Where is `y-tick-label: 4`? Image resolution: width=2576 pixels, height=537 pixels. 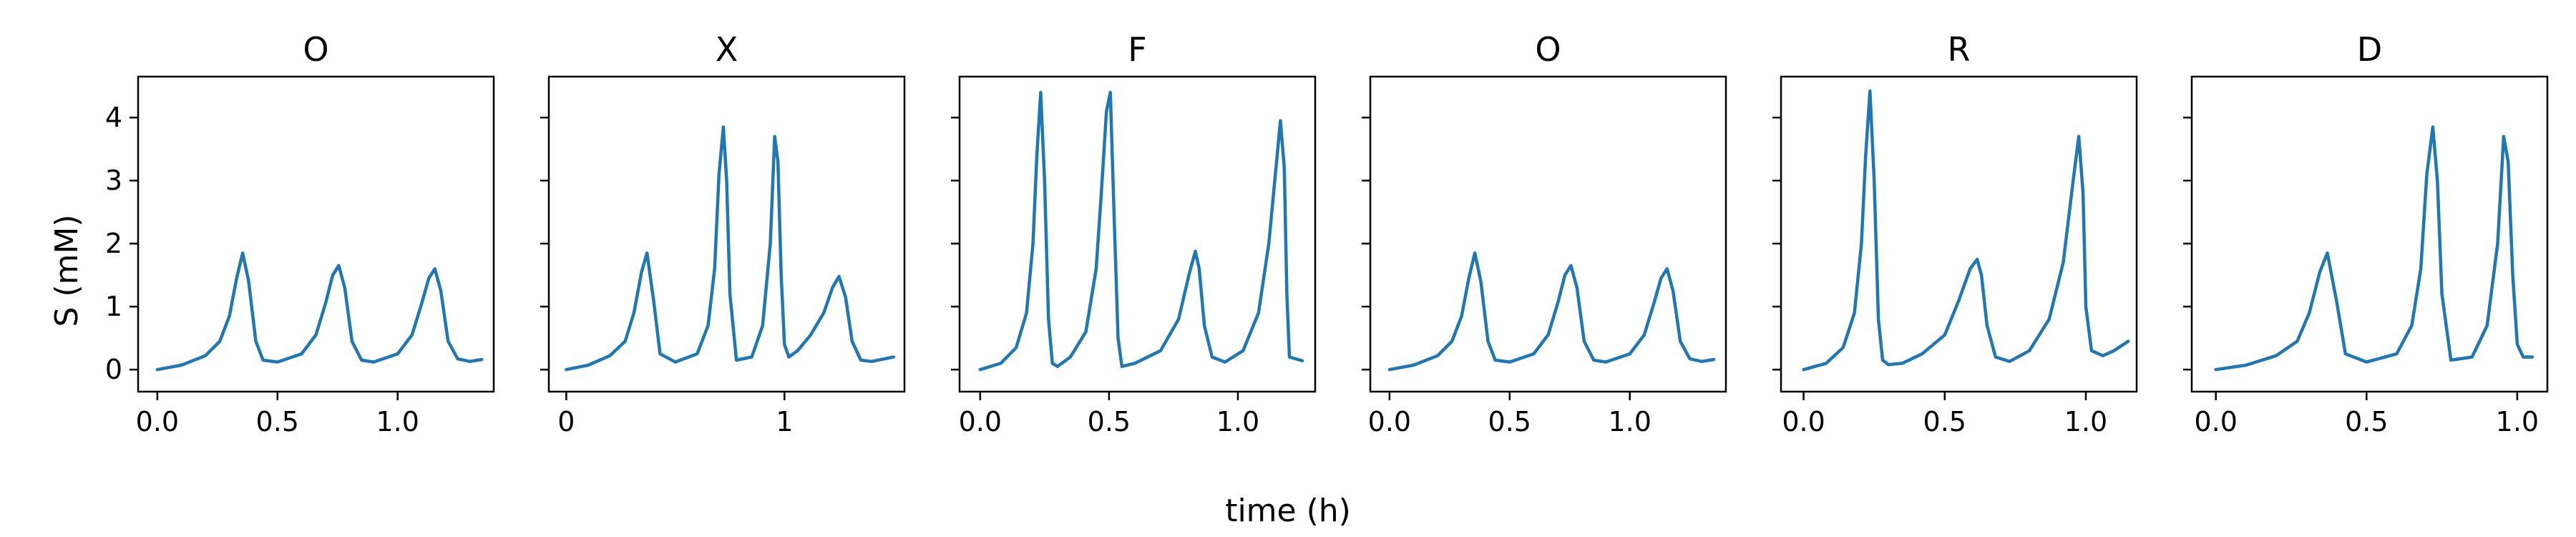
y-tick-label: 4 is located at coordinates (113, 117).